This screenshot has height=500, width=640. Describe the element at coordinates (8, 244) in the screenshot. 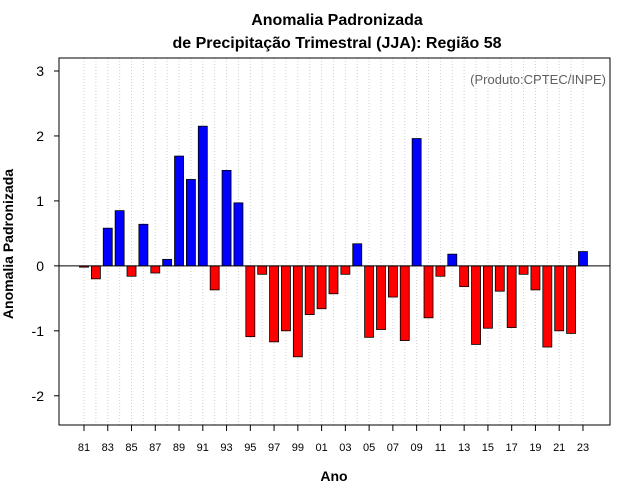

I see `y-axis-title: Anomalia Padronizada` at that location.